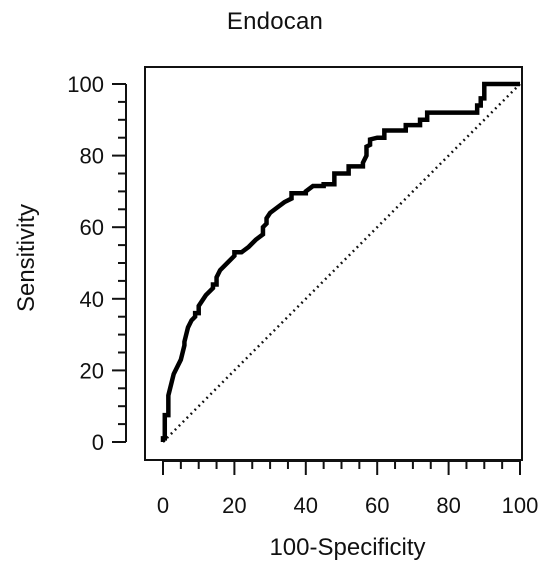 This screenshot has width=550, height=569. I want to click on y-tick-label: 80, so click(92, 156).